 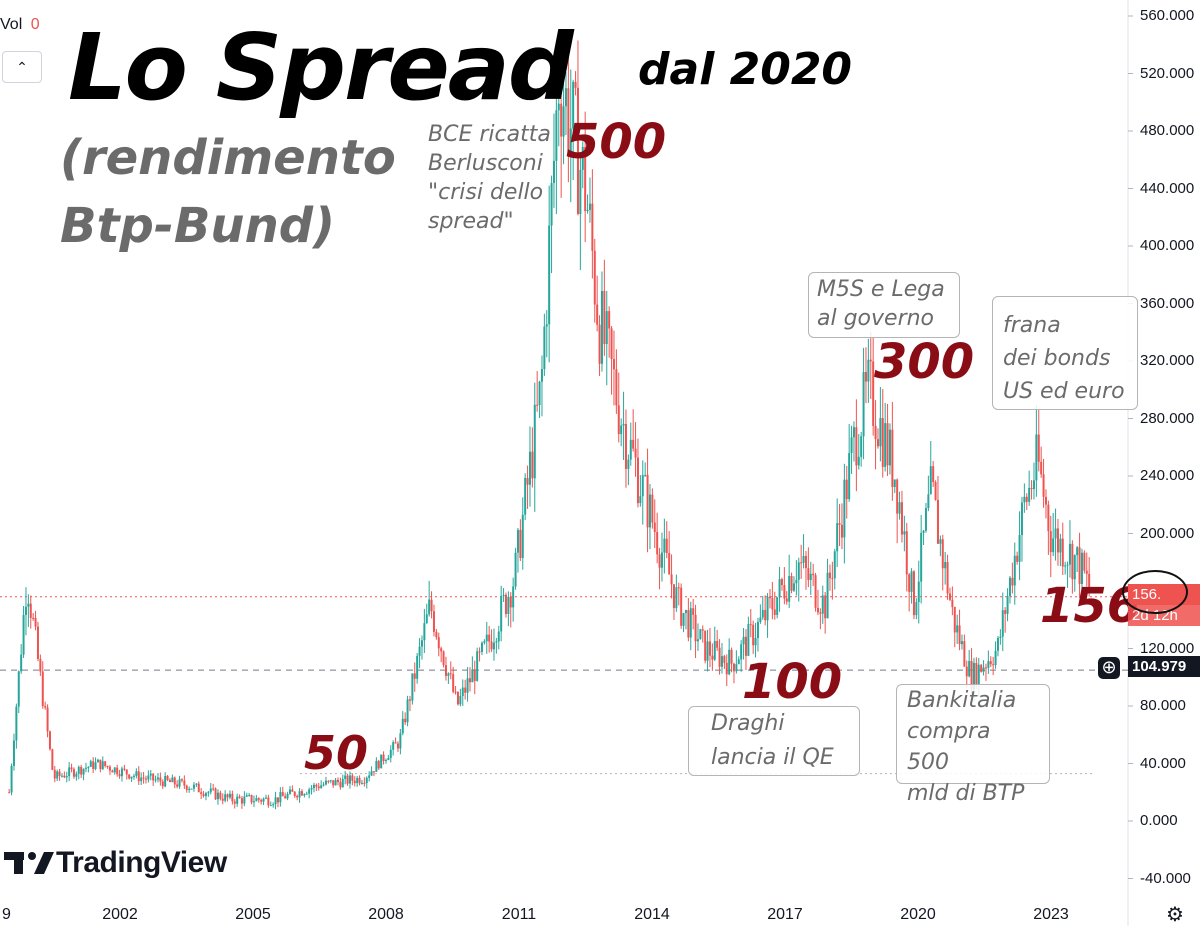 What do you see at coordinates (1051, 914) in the screenshot?
I see `x-tick-label: 2023` at bounding box center [1051, 914].